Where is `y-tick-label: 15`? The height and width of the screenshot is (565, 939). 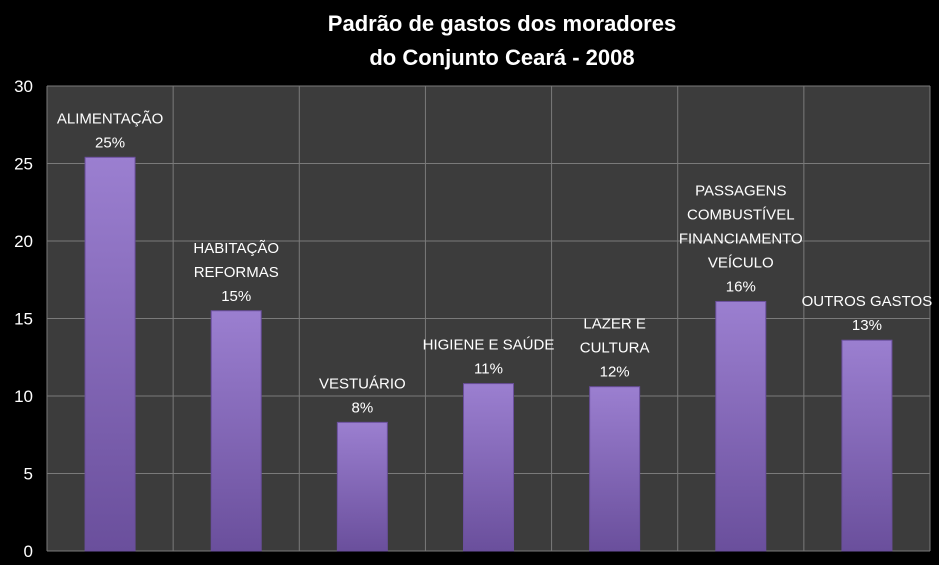 y-tick-label: 15 is located at coordinates (23, 319).